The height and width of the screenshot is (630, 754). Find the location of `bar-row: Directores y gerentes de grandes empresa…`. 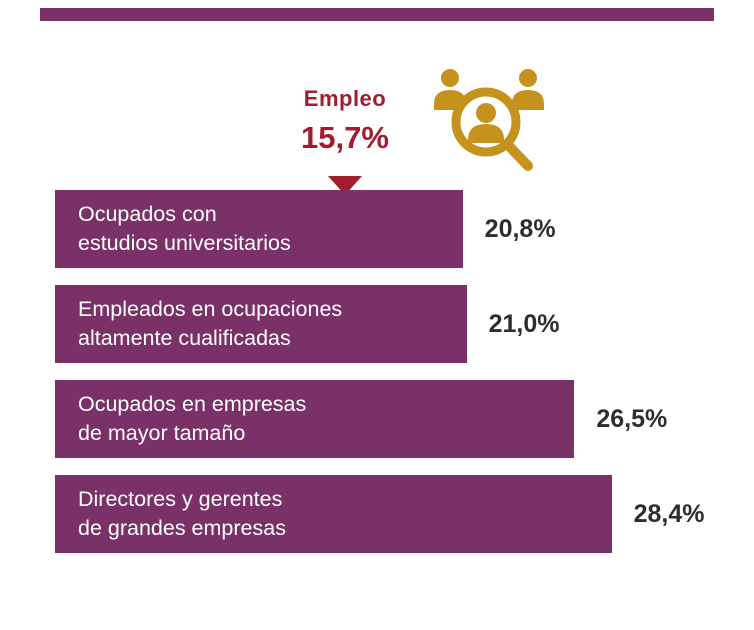

bar-row: Directores y gerentes de grandes empresa… is located at coordinates (380, 514).